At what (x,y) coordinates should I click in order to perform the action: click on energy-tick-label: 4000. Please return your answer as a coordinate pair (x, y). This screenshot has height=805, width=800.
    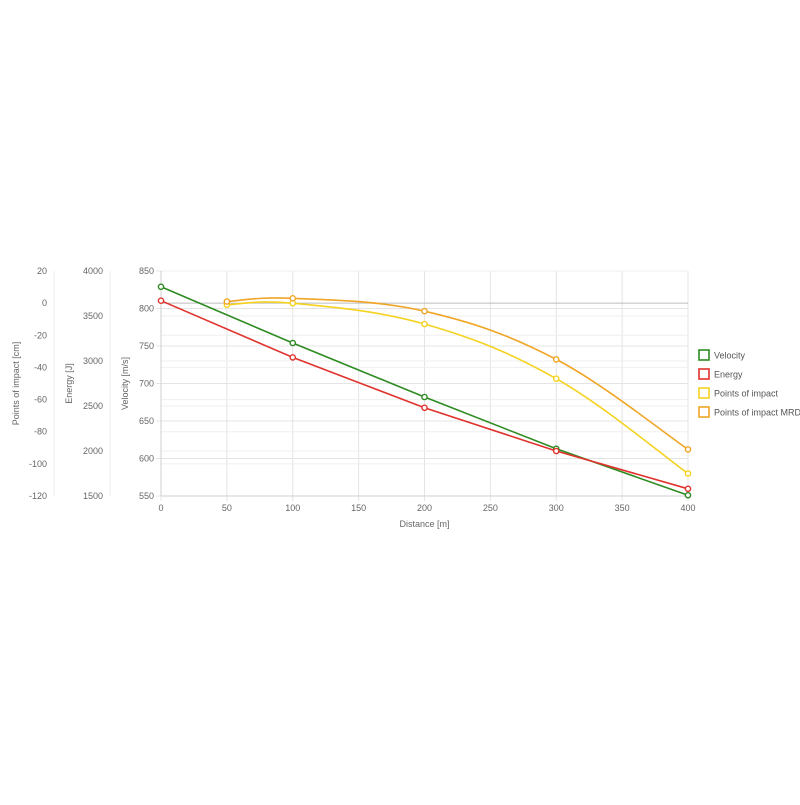
    Looking at the image, I should click on (93, 271).